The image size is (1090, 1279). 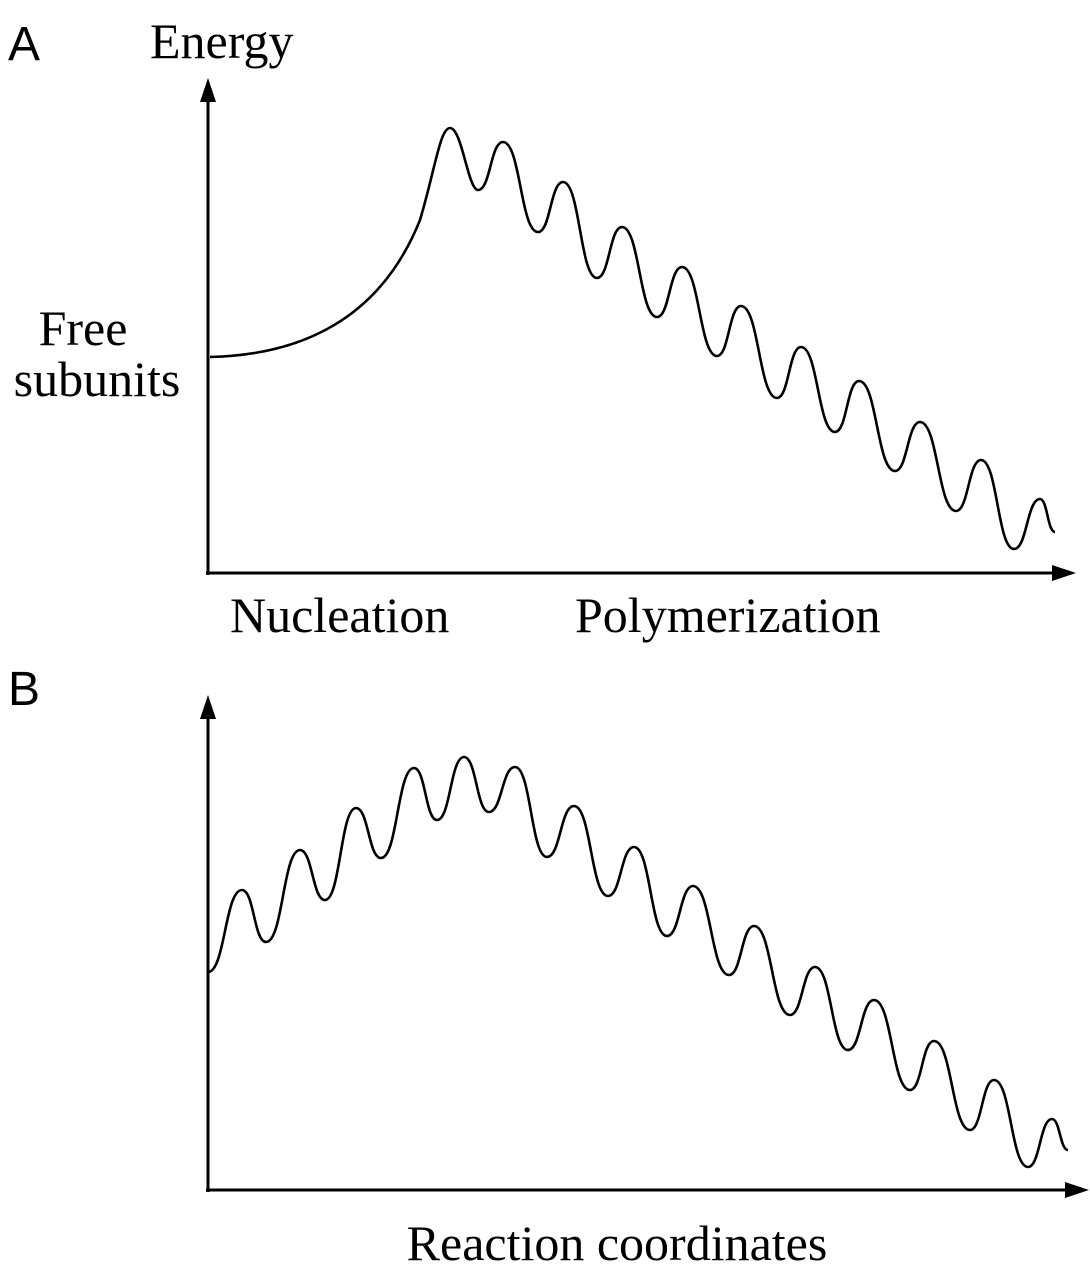 I want to click on panel-label: B, so click(x=24, y=689).